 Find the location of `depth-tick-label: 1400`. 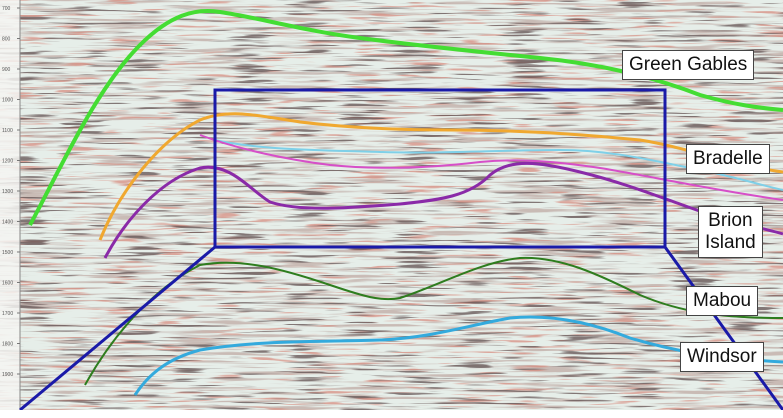

depth-tick-label: 1400 is located at coordinates (7, 223).